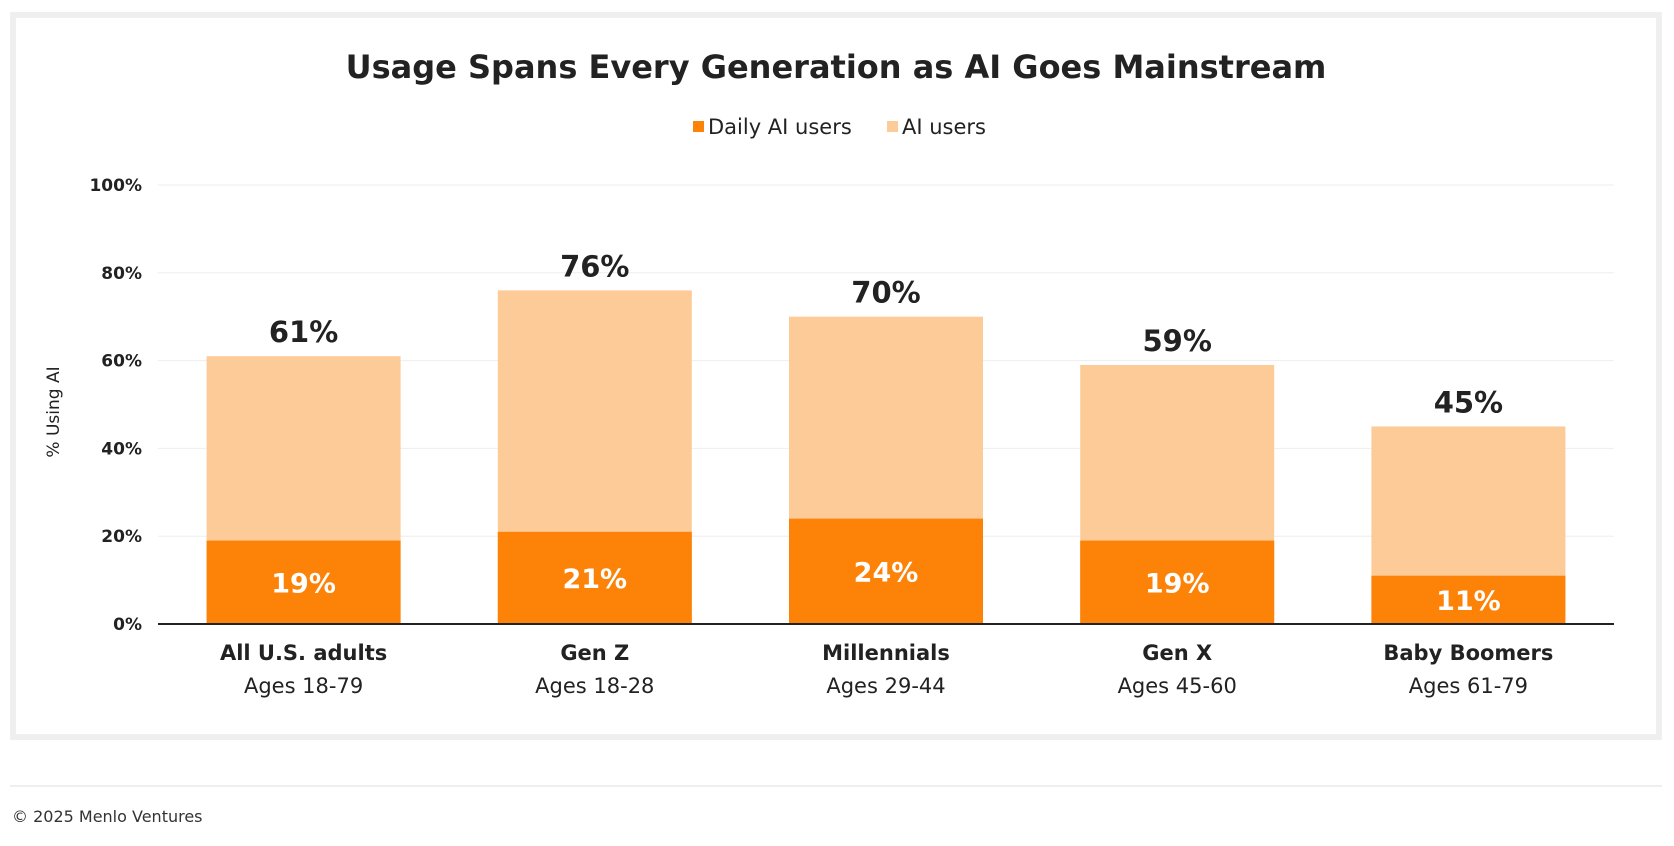 The width and height of the screenshot is (1674, 846). What do you see at coordinates (780, 127) in the screenshot?
I see `legend-label-daily: Daily AI users` at bounding box center [780, 127].